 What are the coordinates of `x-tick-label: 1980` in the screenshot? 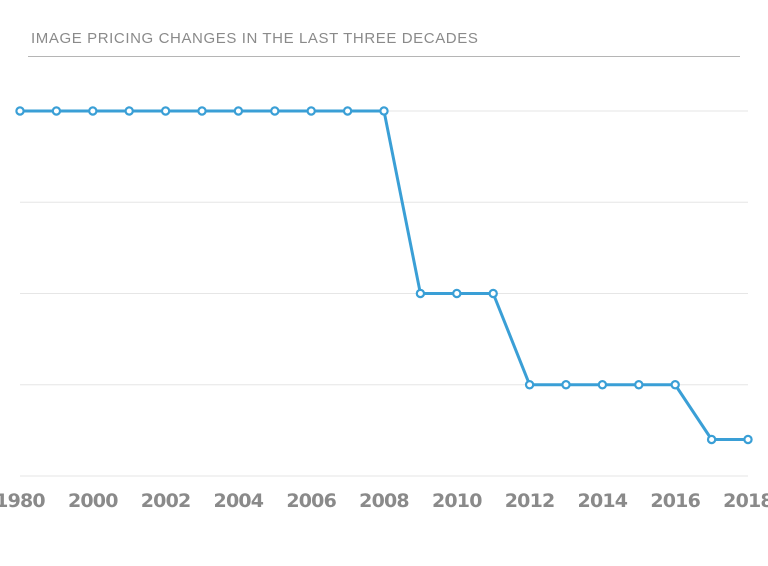 It's located at (22, 501).